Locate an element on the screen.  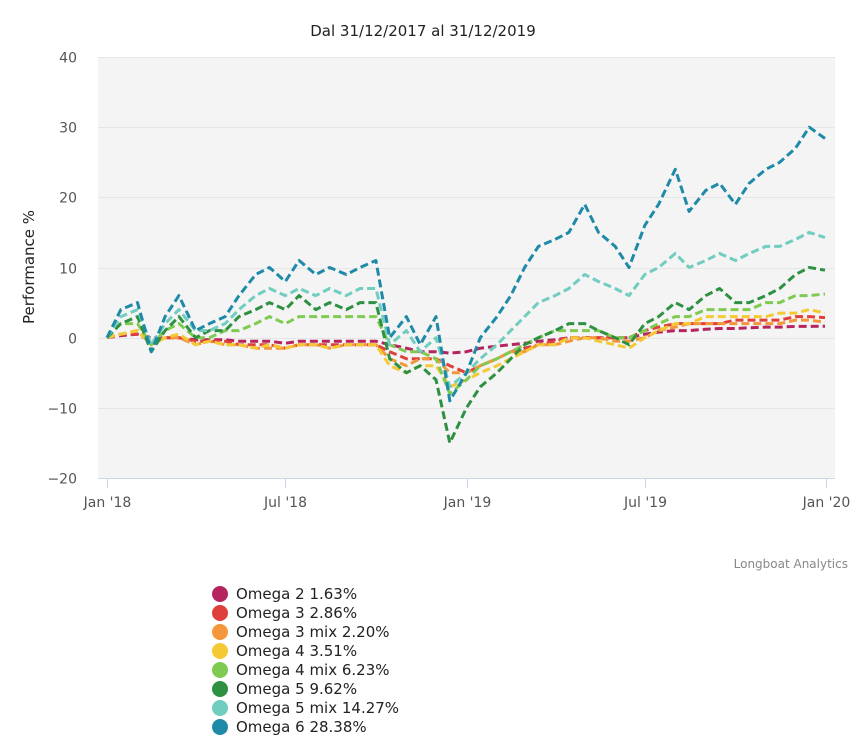
y-tick-label: −10 is located at coordinates (62, 410).